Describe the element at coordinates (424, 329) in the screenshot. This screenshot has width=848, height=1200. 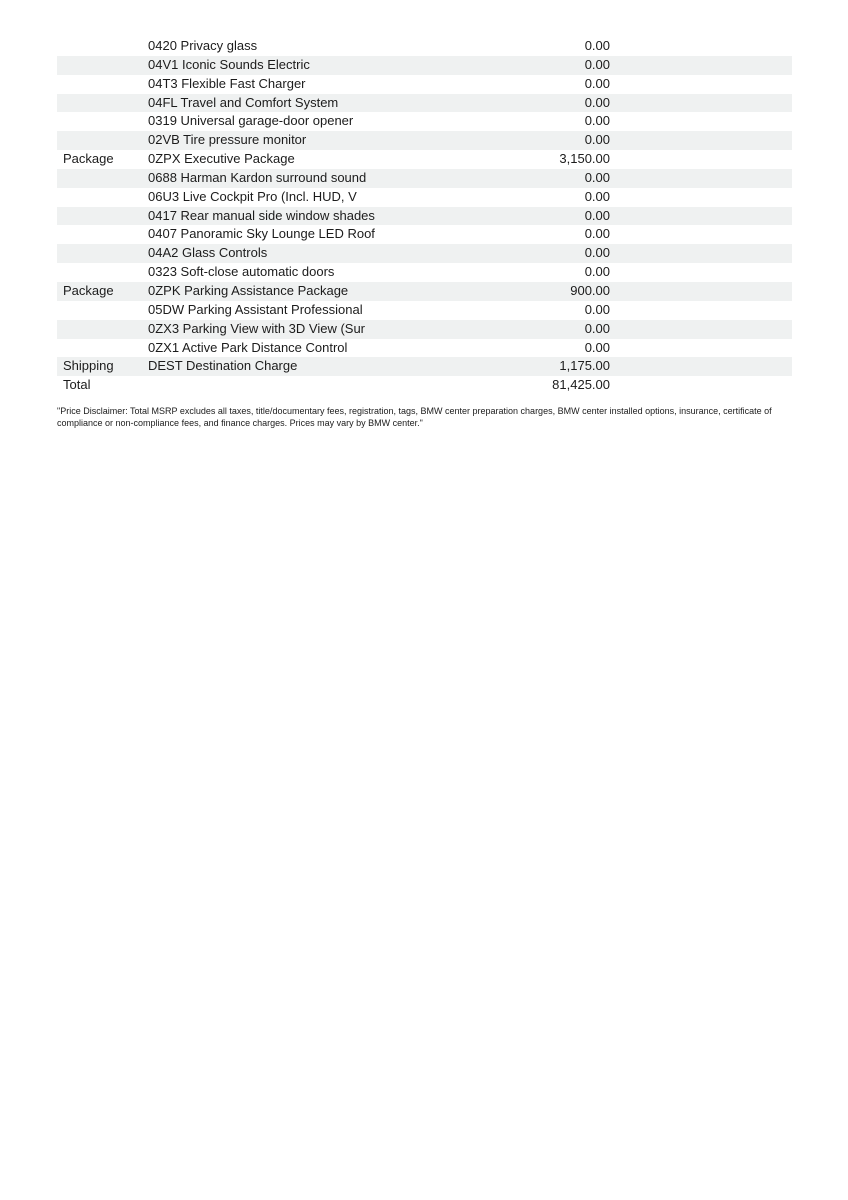
I see `table-row: 0ZX3 Parking View with 3D View (Sur 0.00` at that location.